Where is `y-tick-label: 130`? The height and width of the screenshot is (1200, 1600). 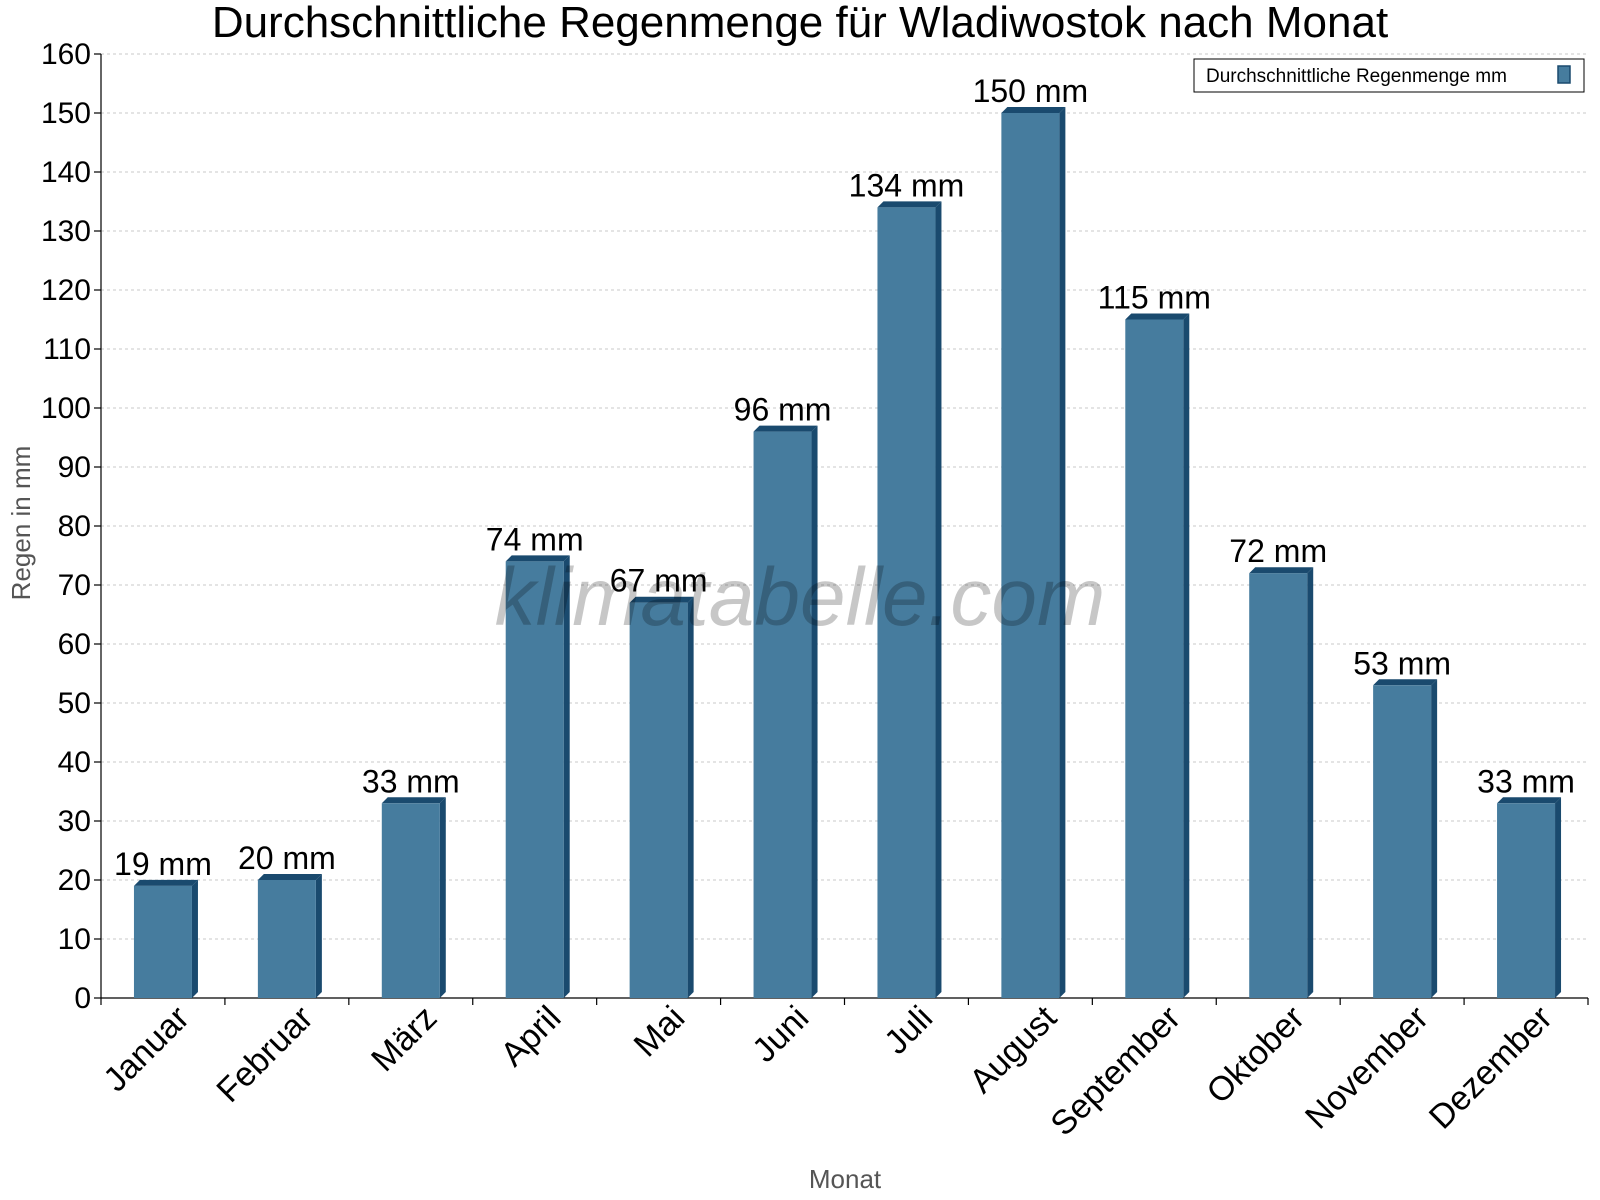 y-tick-label: 130 is located at coordinates (66, 231).